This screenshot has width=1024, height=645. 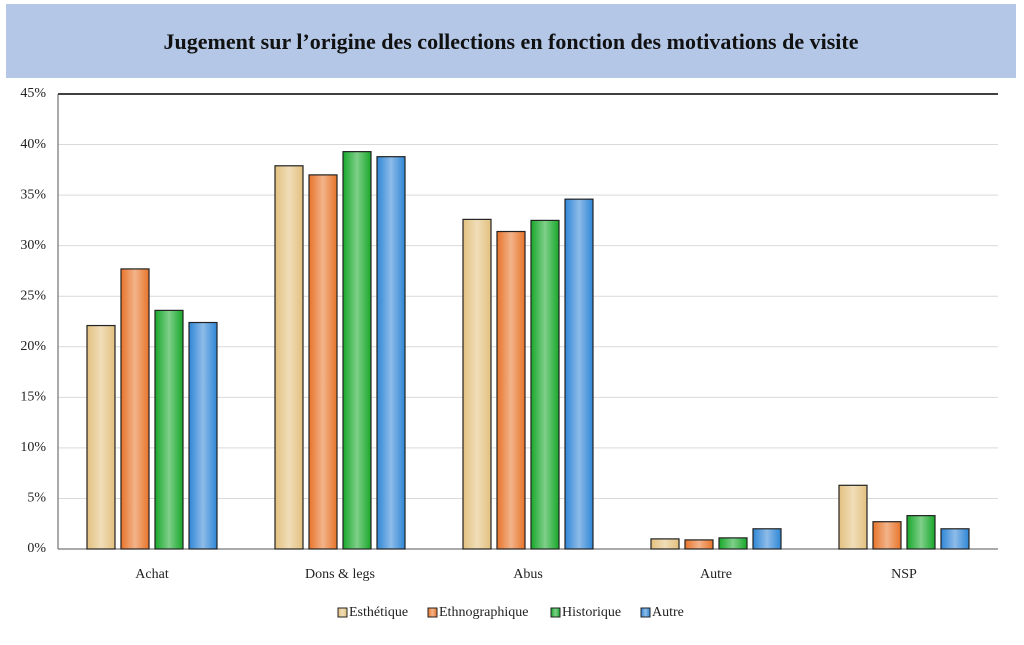 I want to click on x-tick-label: Abus, so click(x=528, y=574).